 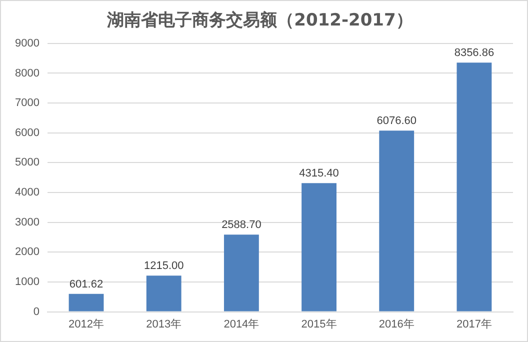 What do you see at coordinates (242, 324) in the screenshot?
I see `x-tick-label: 2014年` at bounding box center [242, 324].